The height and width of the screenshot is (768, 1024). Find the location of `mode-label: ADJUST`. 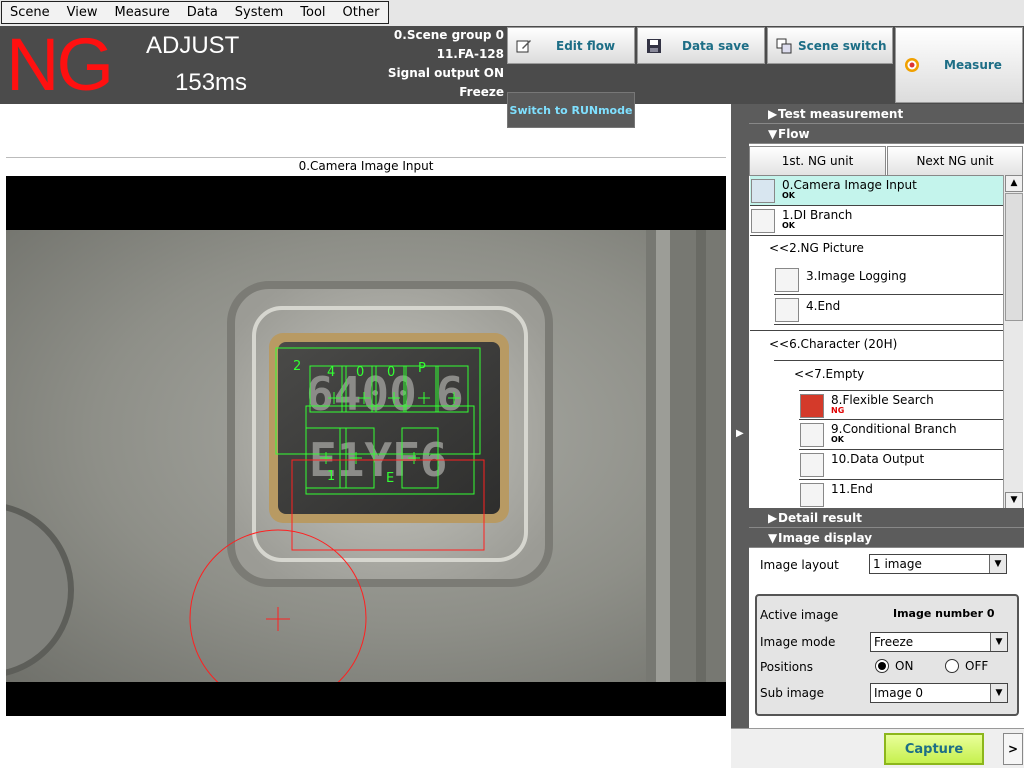

mode-label: ADJUST is located at coordinates (193, 45).